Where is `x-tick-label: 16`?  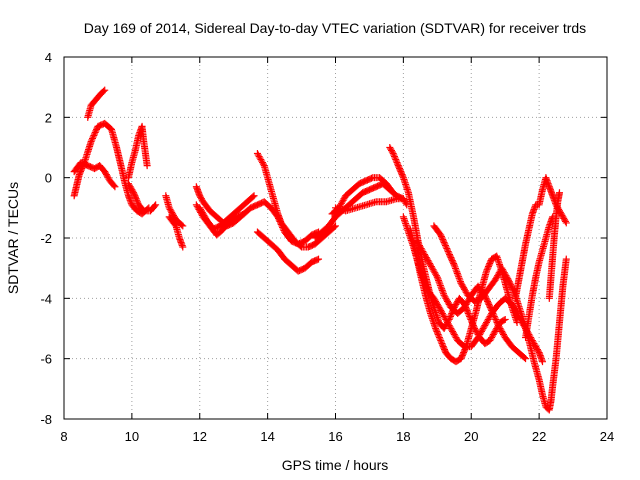 x-tick-label: 16 is located at coordinates (335, 436).